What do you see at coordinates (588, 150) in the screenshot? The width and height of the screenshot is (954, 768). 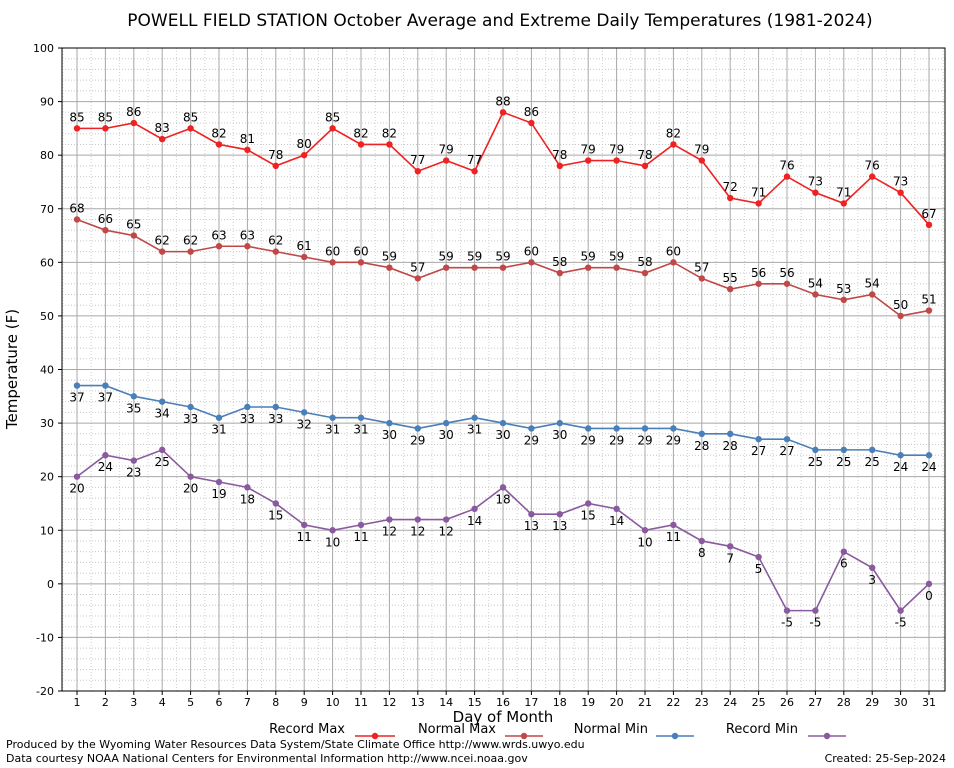 I see `data-label: 79` at bounding box center [588, 150].